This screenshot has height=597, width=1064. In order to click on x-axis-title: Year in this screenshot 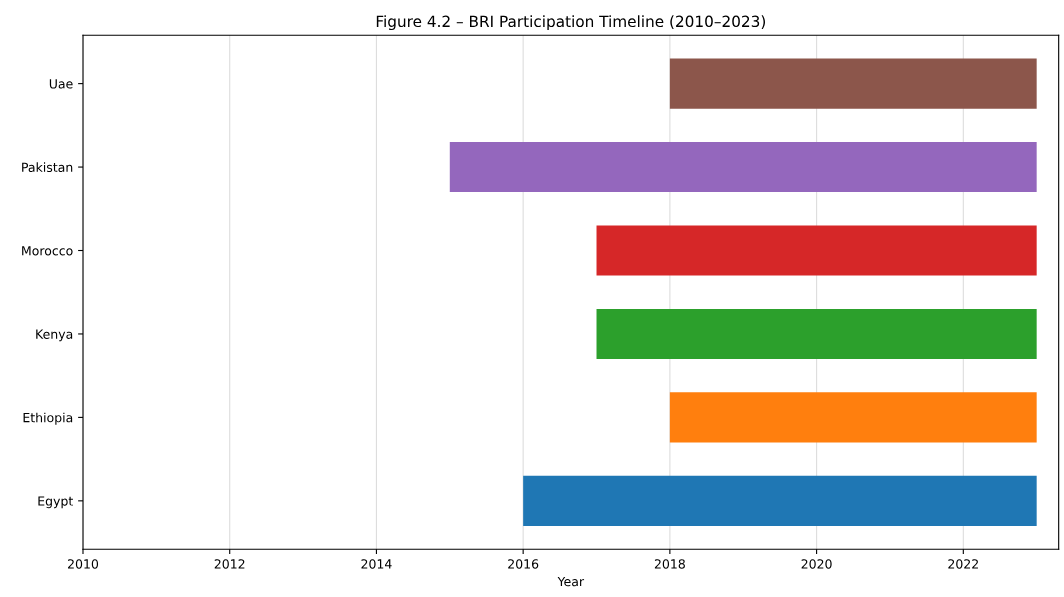, I will do `click(571, 582)`.